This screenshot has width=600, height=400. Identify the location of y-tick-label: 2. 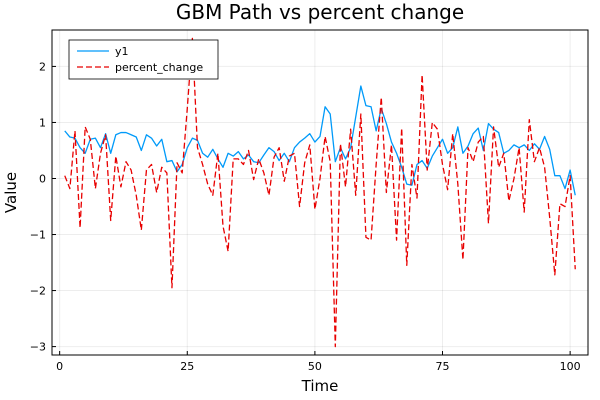
(42, 66).